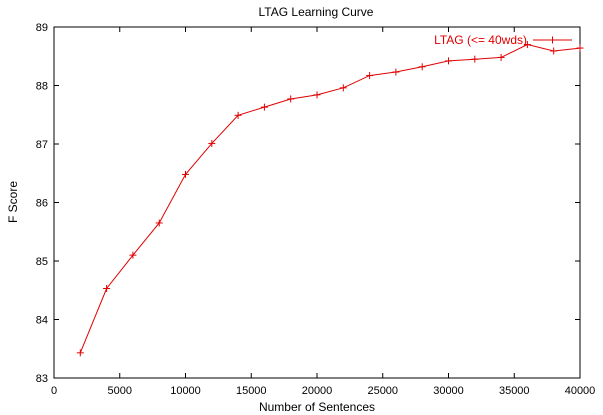  I want to click on legend-marker-sample, so click(552, 40).